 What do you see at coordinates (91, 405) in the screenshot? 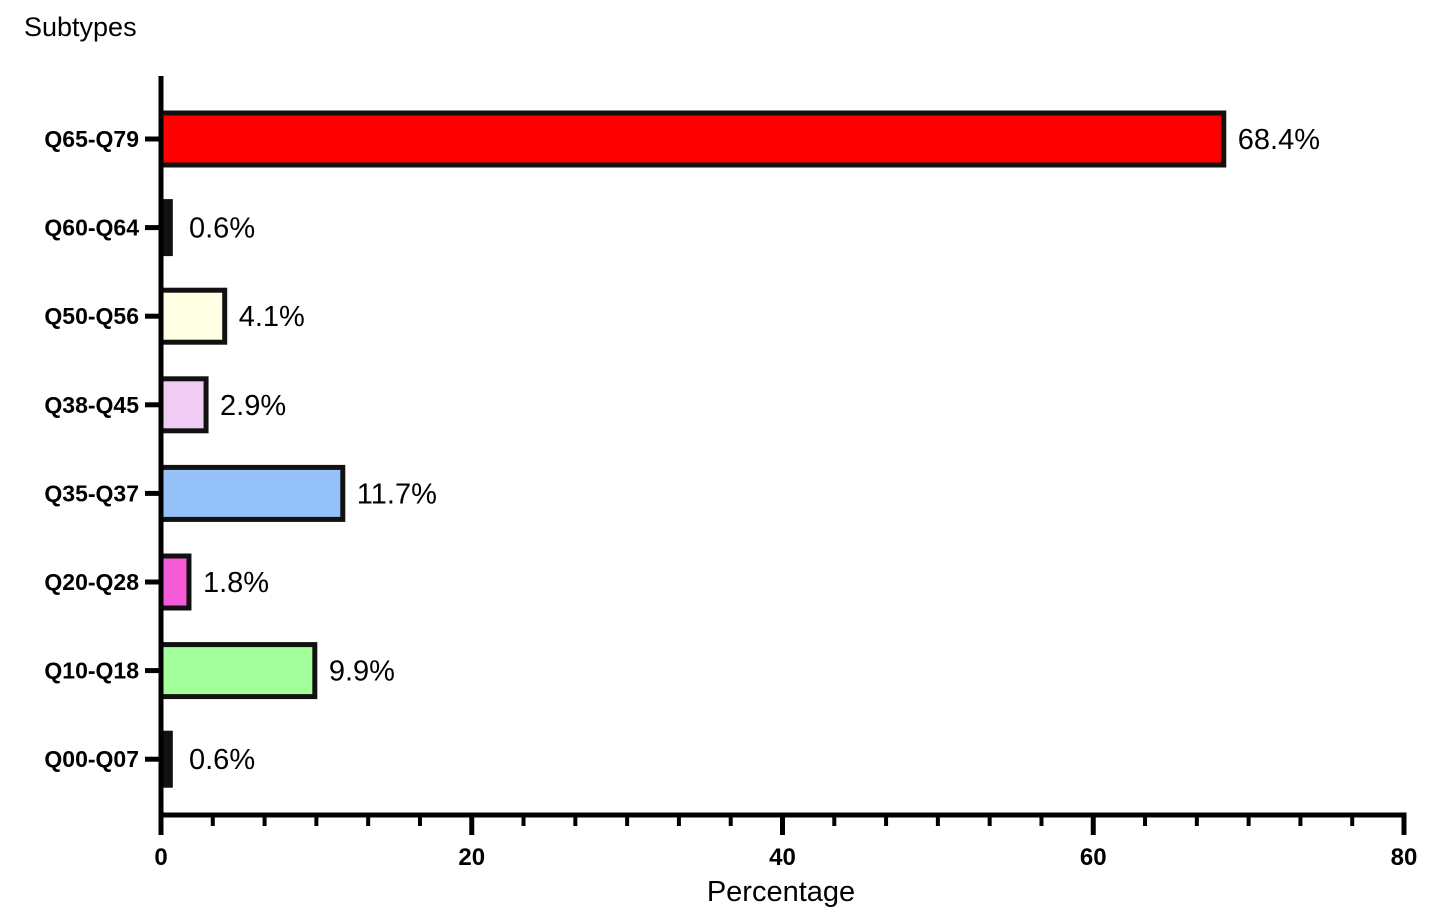
I see `category-label: Q38-Q45` at bounding box center [91, 405].